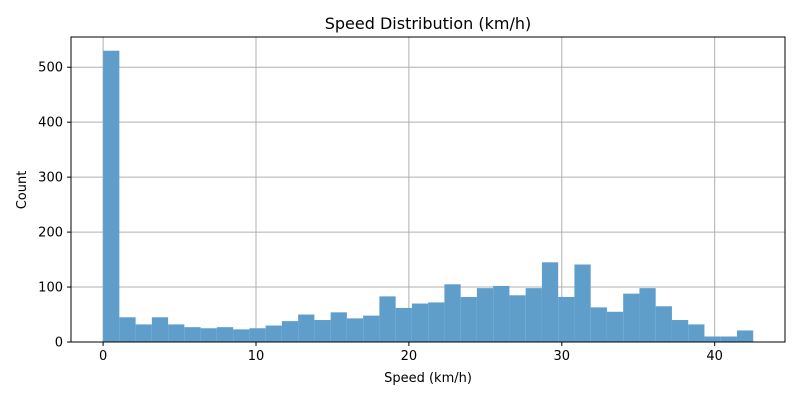 This screenshot has width=800, height=400. I want to click on x-tick-label: 0, so click(103, 356).